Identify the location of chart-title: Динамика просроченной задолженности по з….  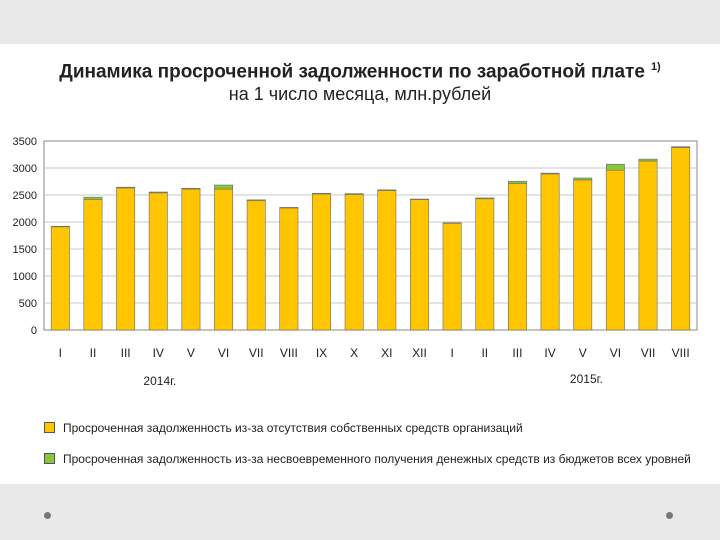
(360, 69).